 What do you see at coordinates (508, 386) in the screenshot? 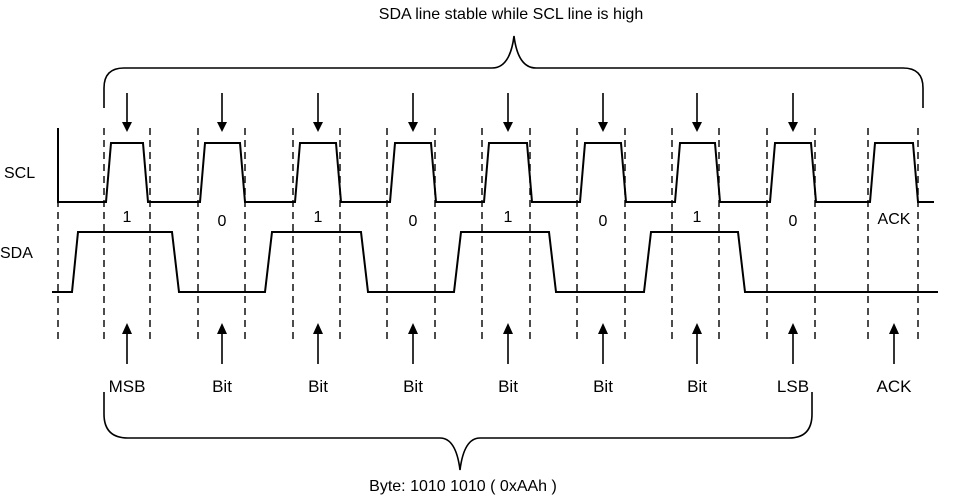
I see `bit-name-4: Bit` at bounding box center [508, 386].